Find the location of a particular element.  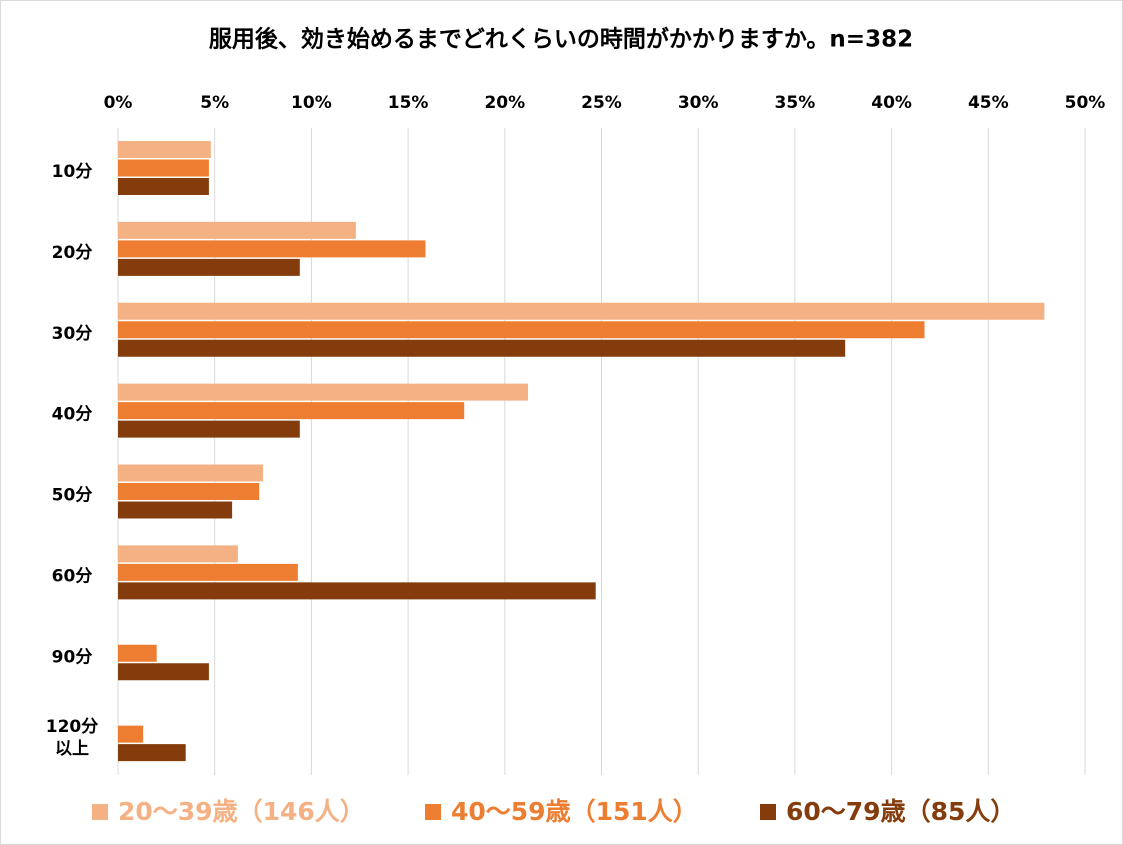

x-tick-label: 50% is located at coordinates (1085, 103).